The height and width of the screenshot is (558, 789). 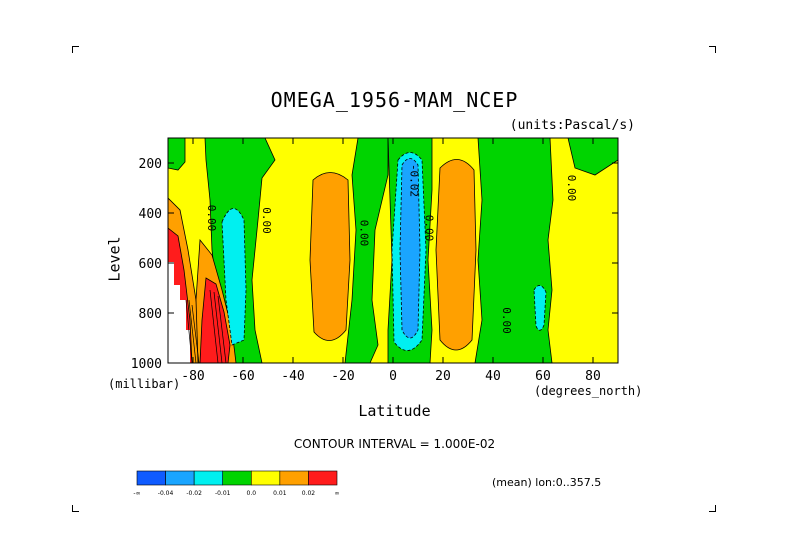 I want to click on band-orange-midnorth, so click(x=456, y=255).